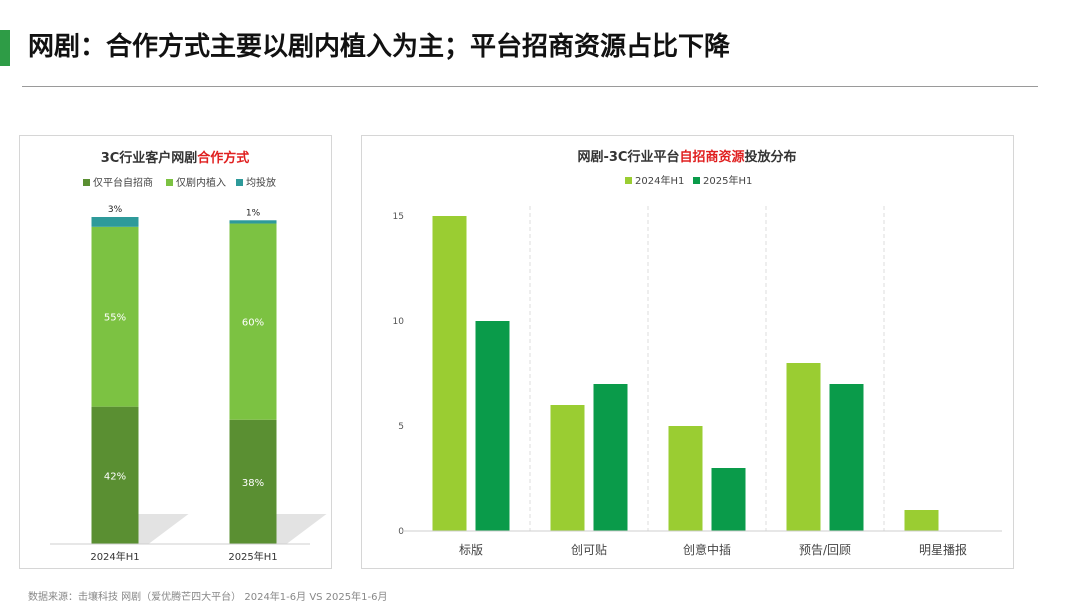 Image resolution: width=1080 pixels, height=608 pixels. I want to click on chart-title: 网剧-3C行业平台自招商资源投放分布, so click(686, 157).